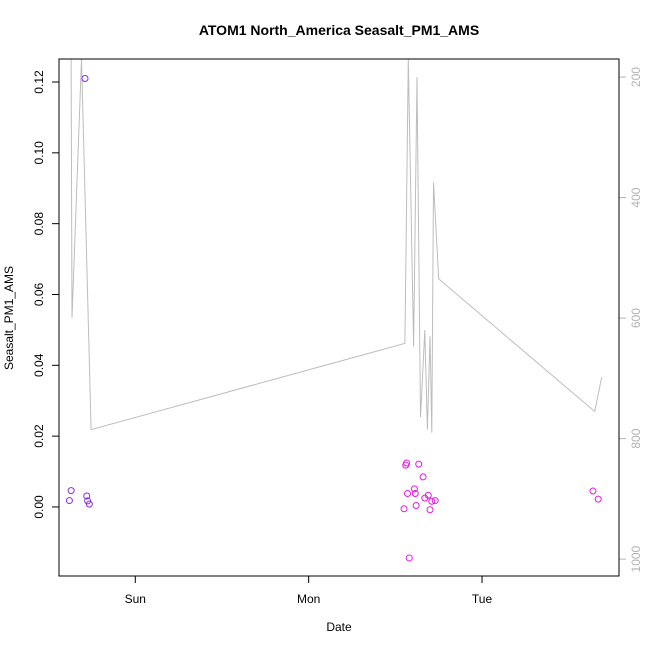 The width and height of the screenshot is (650, 650). What do you see at coordinates (39, 153) in the screenshot?
I see `y-tick-label: 0.10` at bounding box center [39, 153].